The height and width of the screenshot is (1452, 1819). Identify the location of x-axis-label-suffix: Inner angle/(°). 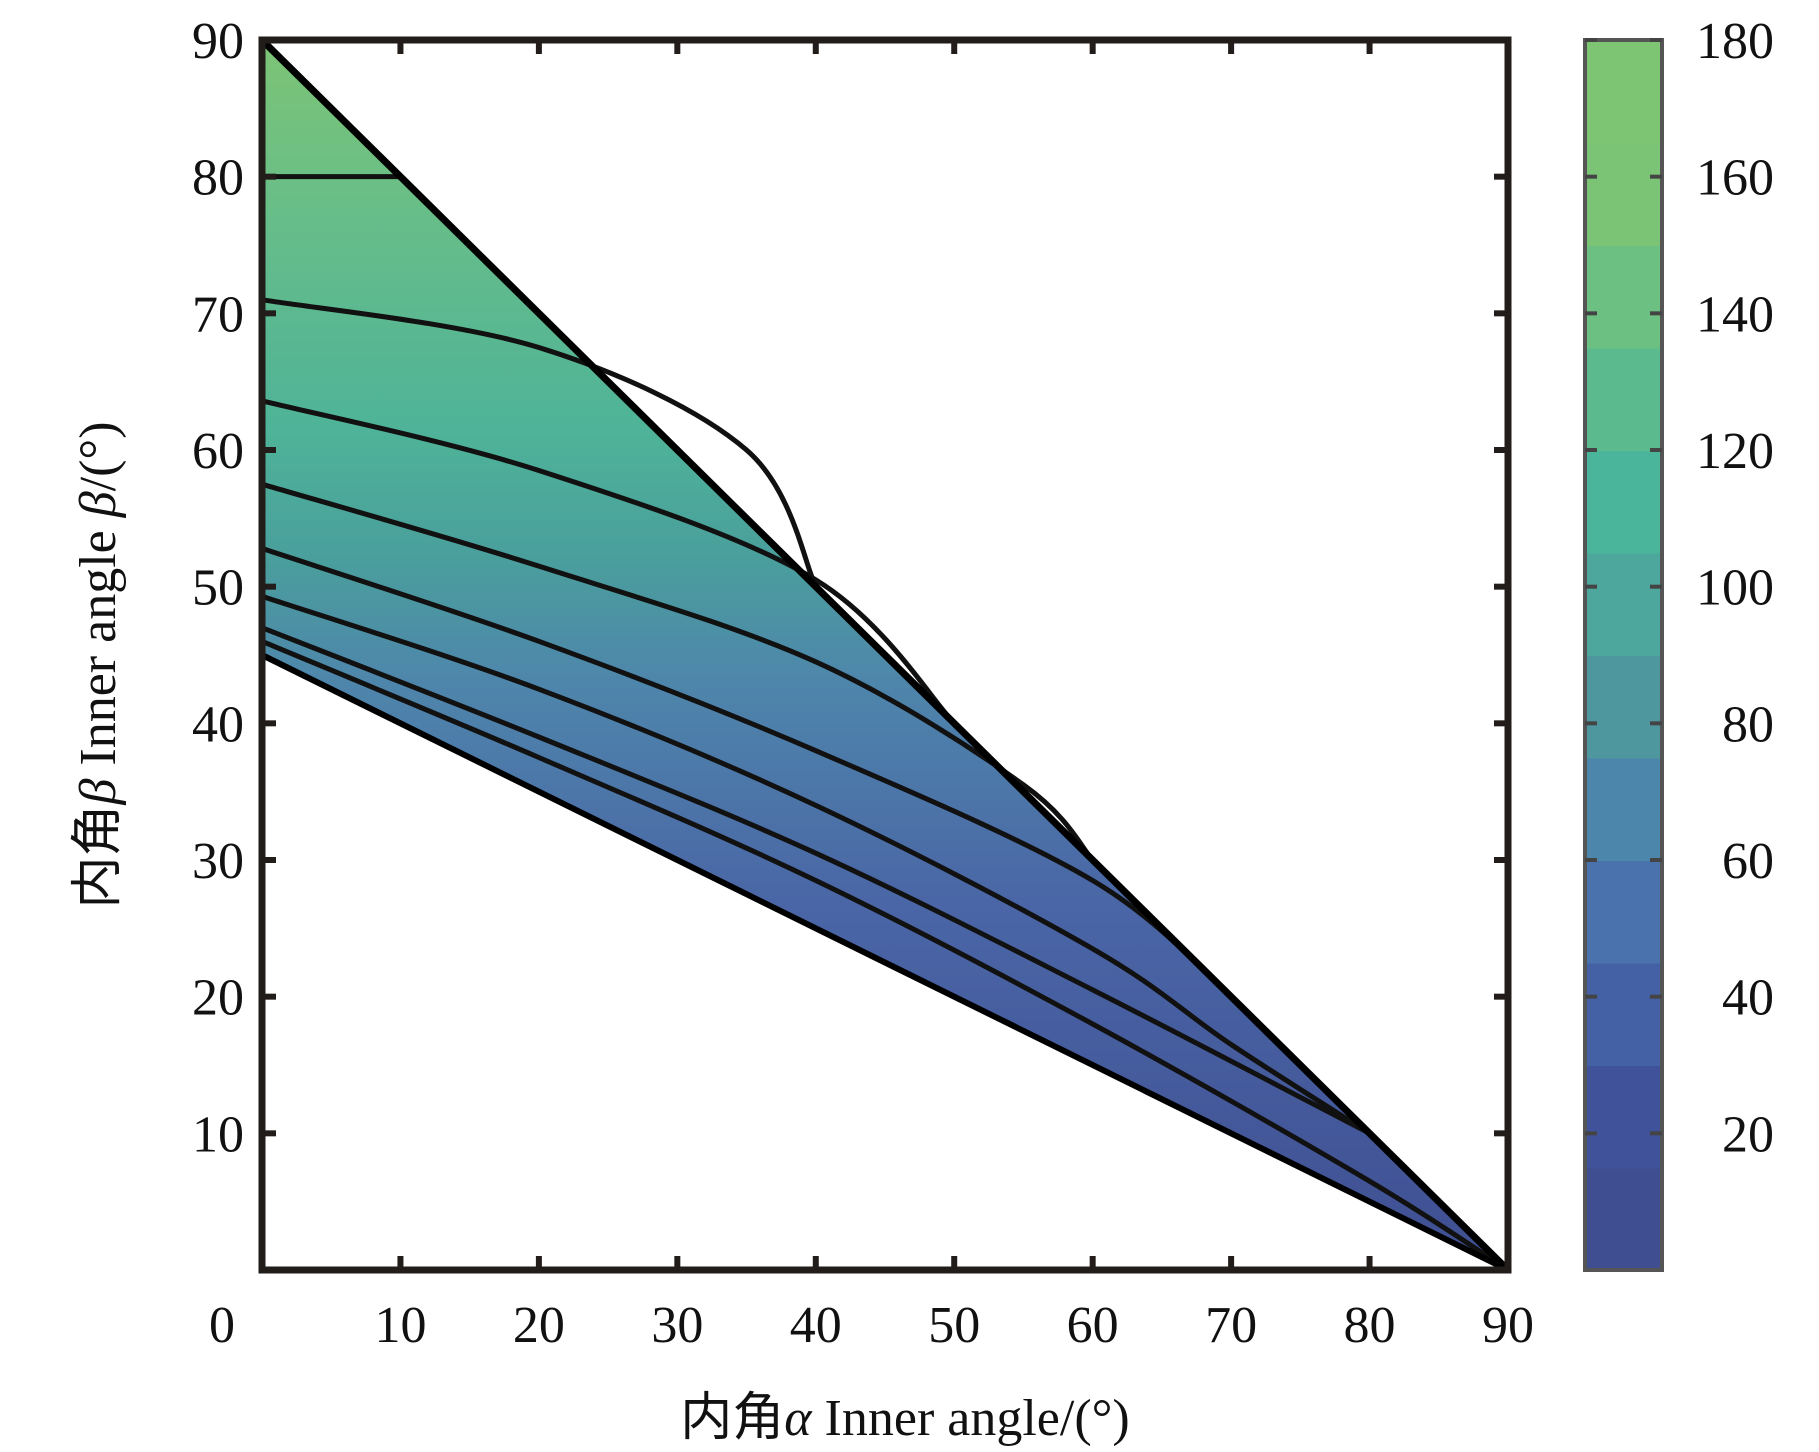
(971, 1418).